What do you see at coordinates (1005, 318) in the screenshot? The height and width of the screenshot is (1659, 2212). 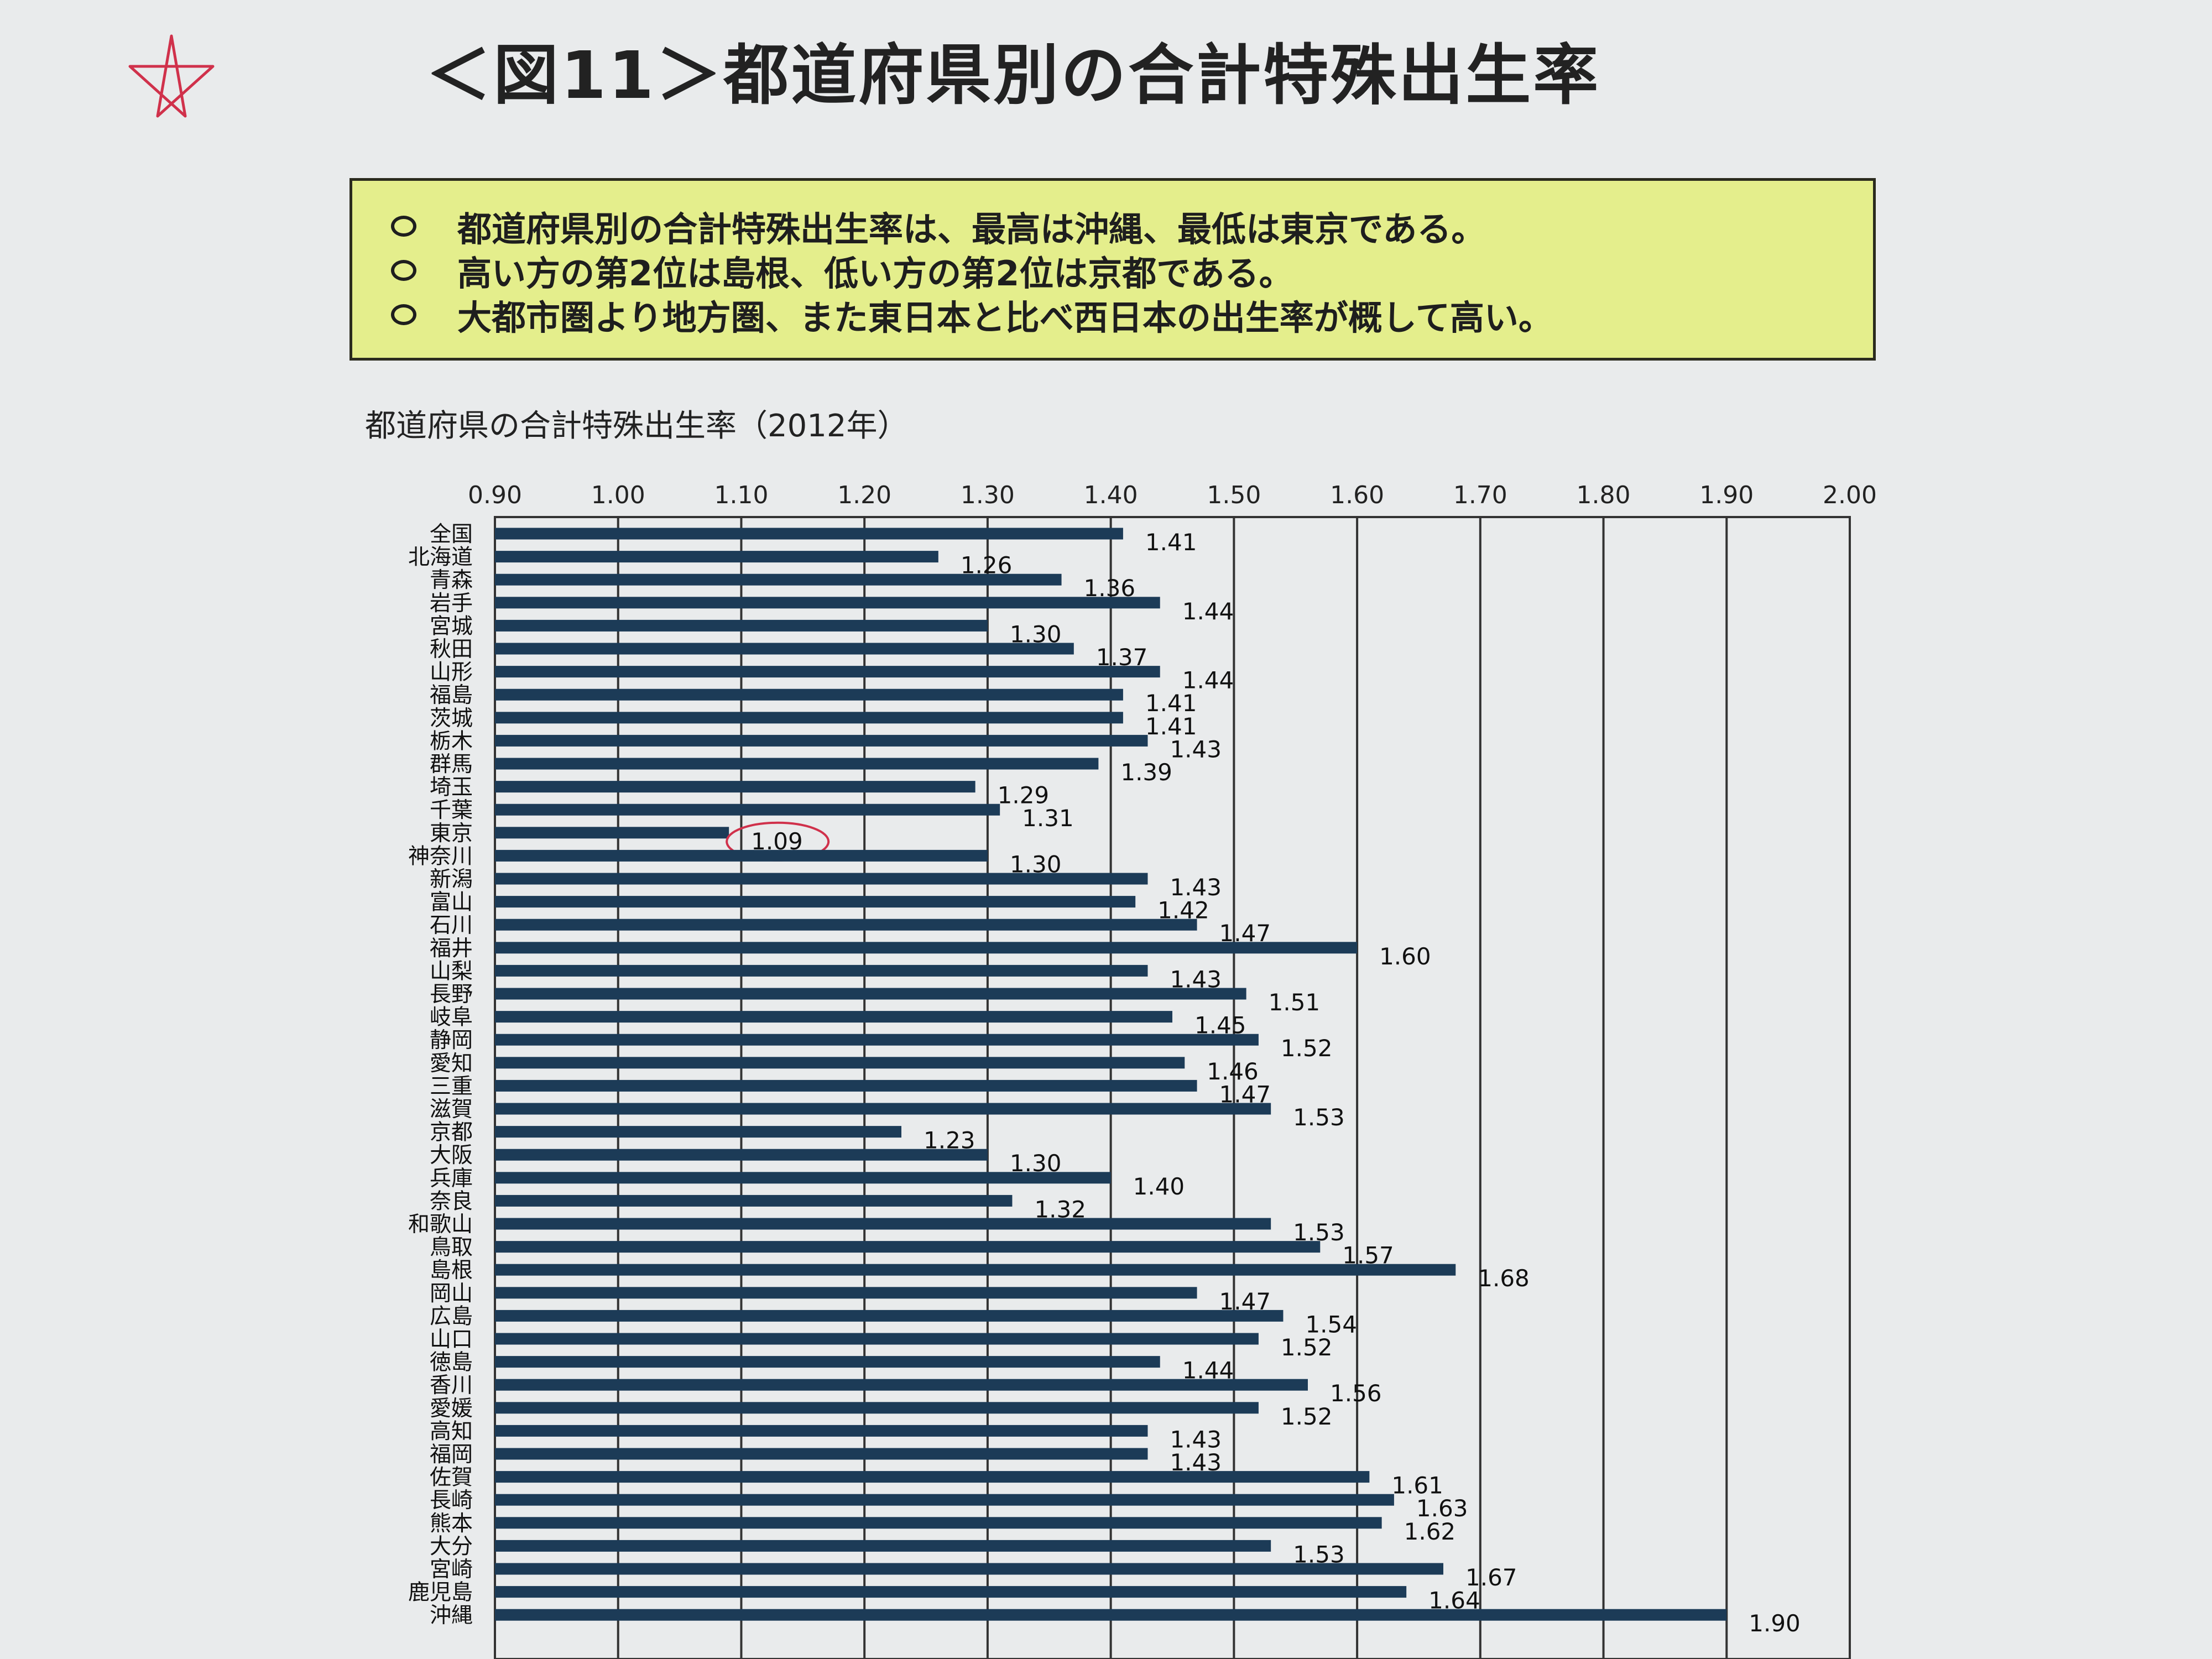 I see `summary-text: 大都市圏より地方圏、また東日本と比べ西日本の出生率が概して高い。` at bounding box center [1005, 318].